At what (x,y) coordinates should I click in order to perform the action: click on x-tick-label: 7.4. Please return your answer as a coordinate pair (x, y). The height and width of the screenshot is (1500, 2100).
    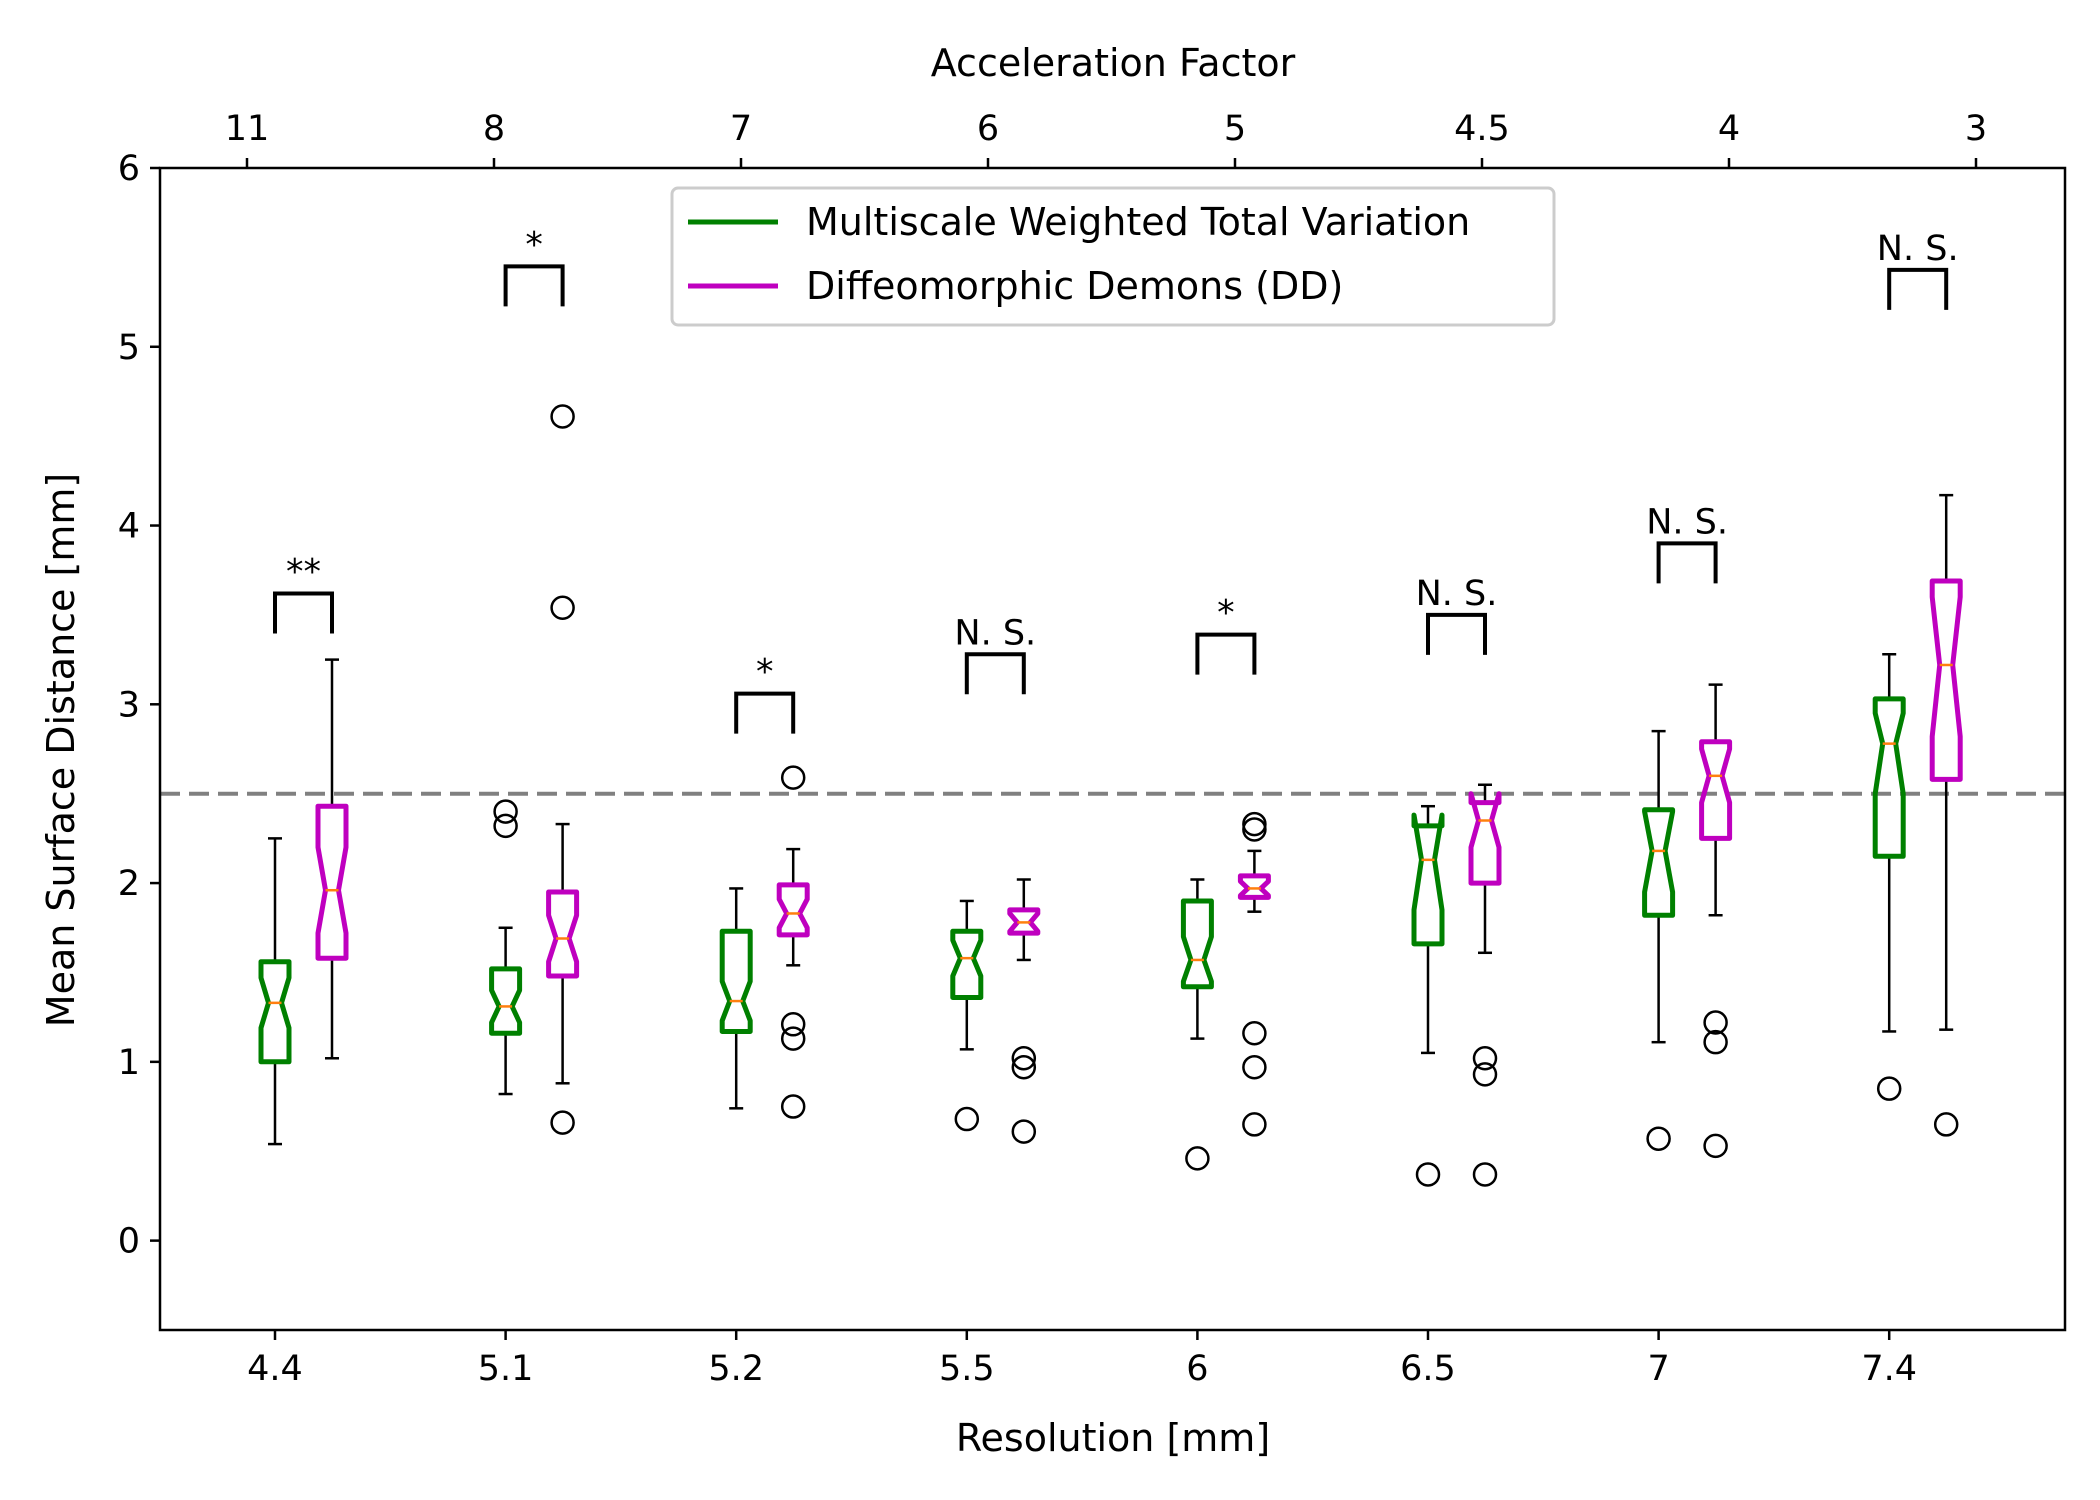
    Looking at the image, I should click on (1889, 1369).